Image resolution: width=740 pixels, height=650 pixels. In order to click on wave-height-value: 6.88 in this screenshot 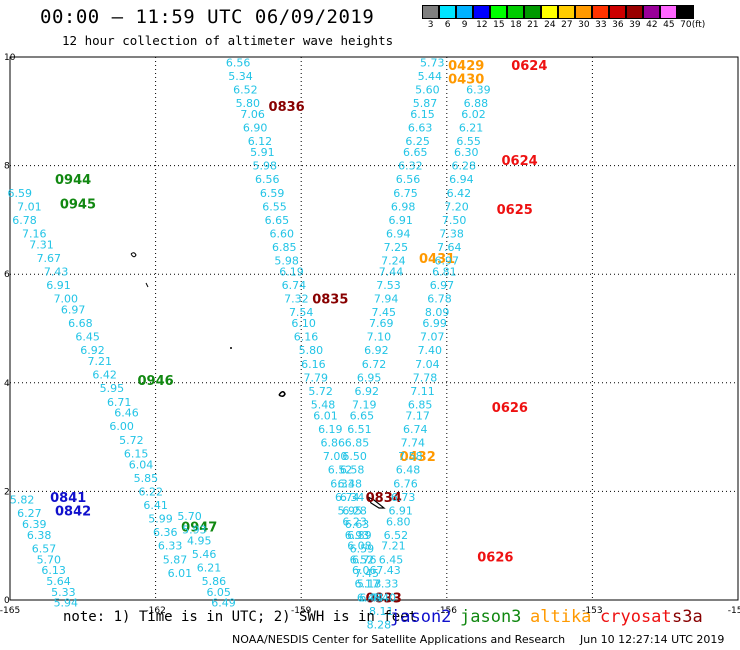, I will do `click(476, 103)`.